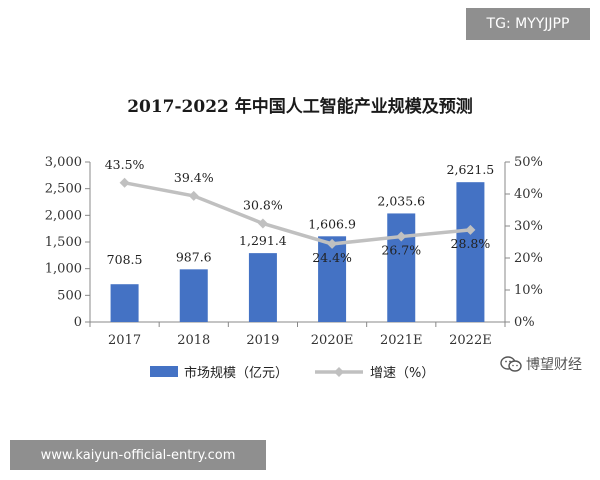 The width and height of the screenshot is (600, 480). What do you see at coordinates (471, 169) in the screenshot?
I see `bar-data-label: 2,621.5` at bounding box center [471, 169].